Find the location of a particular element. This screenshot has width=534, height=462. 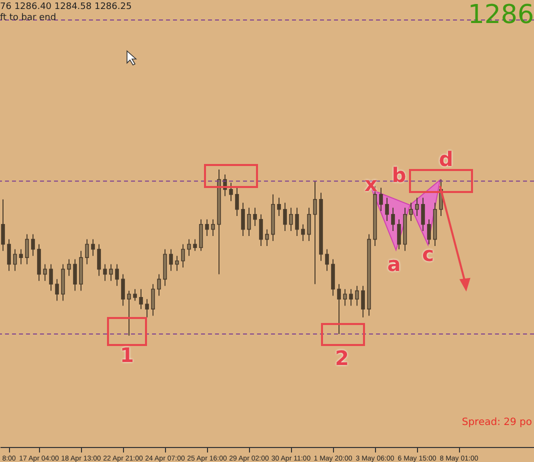

annotation: c is located at coordinates (428, 254).